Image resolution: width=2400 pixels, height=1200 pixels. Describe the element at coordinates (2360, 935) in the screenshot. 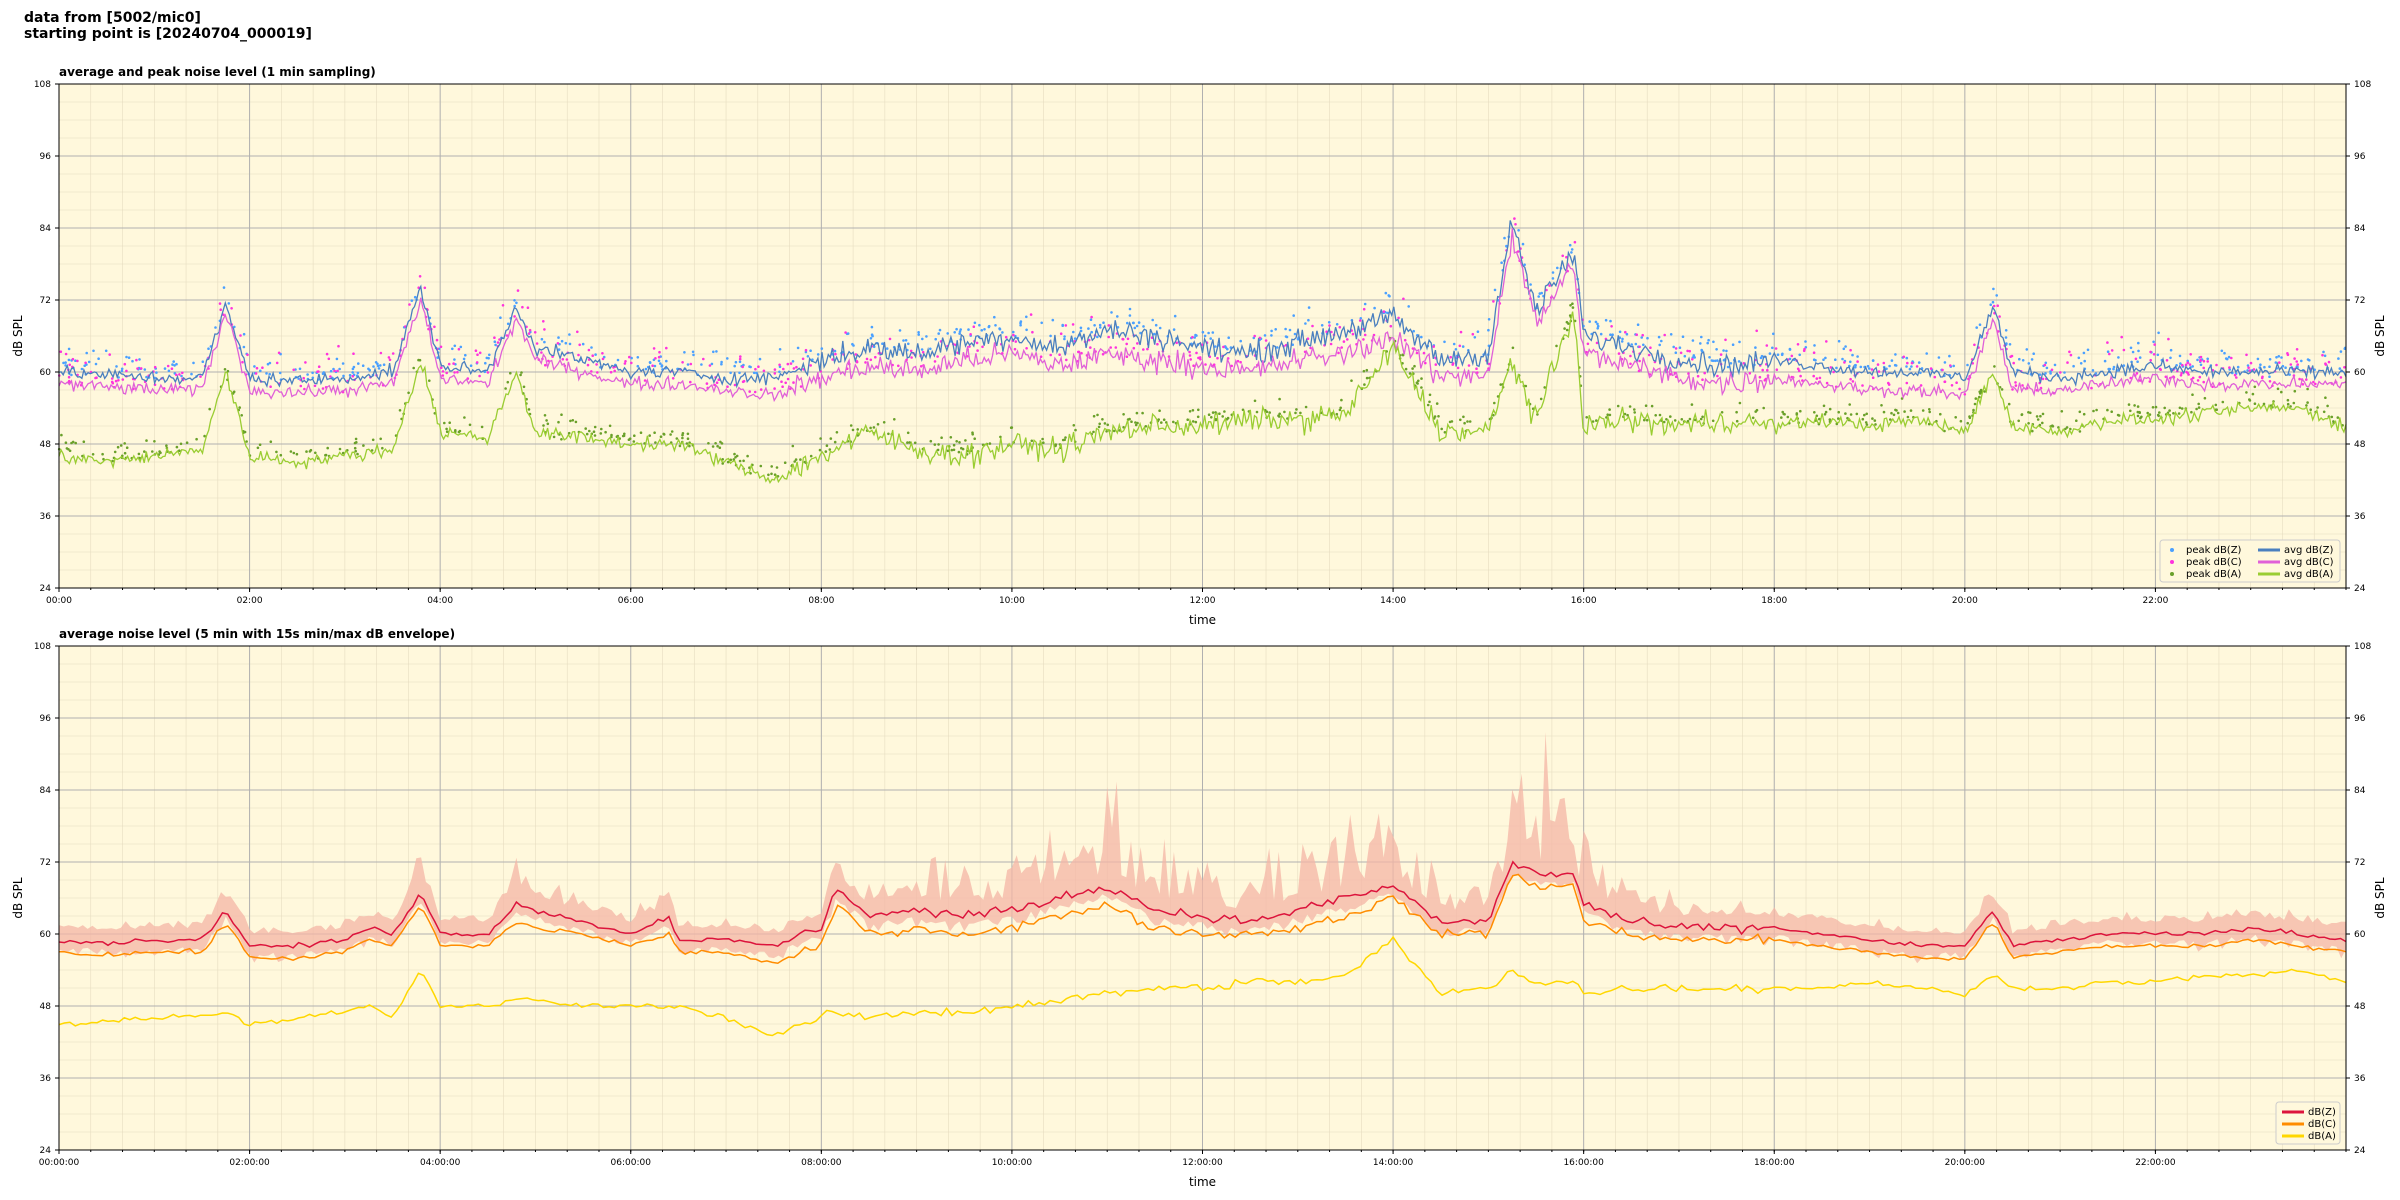

I see `y-tick-label-right: 60` at that location.